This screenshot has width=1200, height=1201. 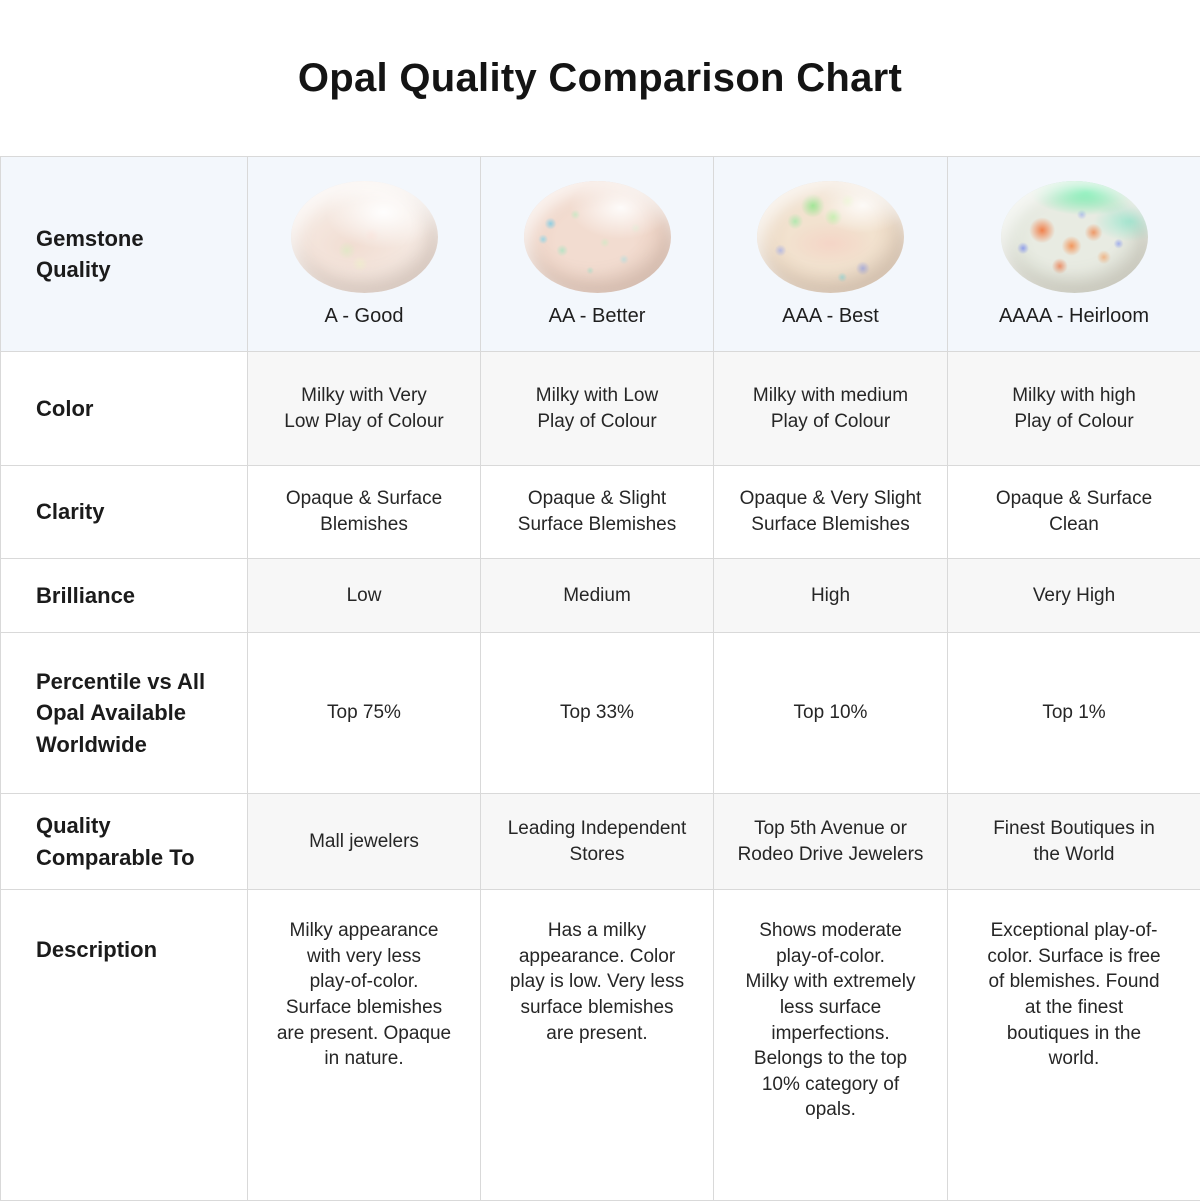 What do you see at coordinates (597, 237) in the screenshot?
I see `opal-aa-better-image` at bounding box center [597, 237].